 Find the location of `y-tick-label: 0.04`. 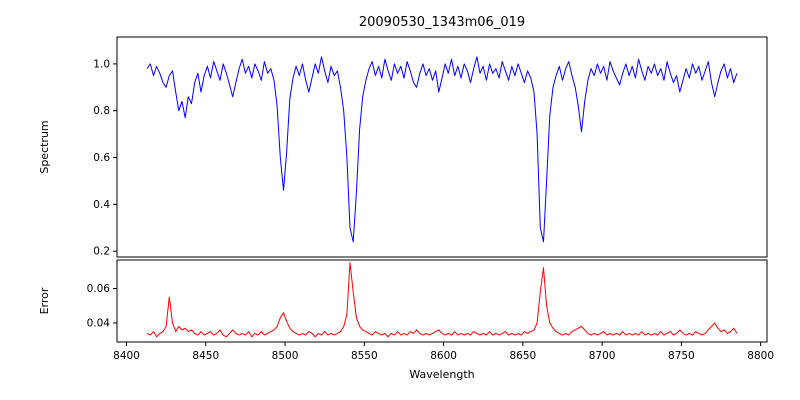

y-tick-label: 0.04 is located at coordinates (99, 324).